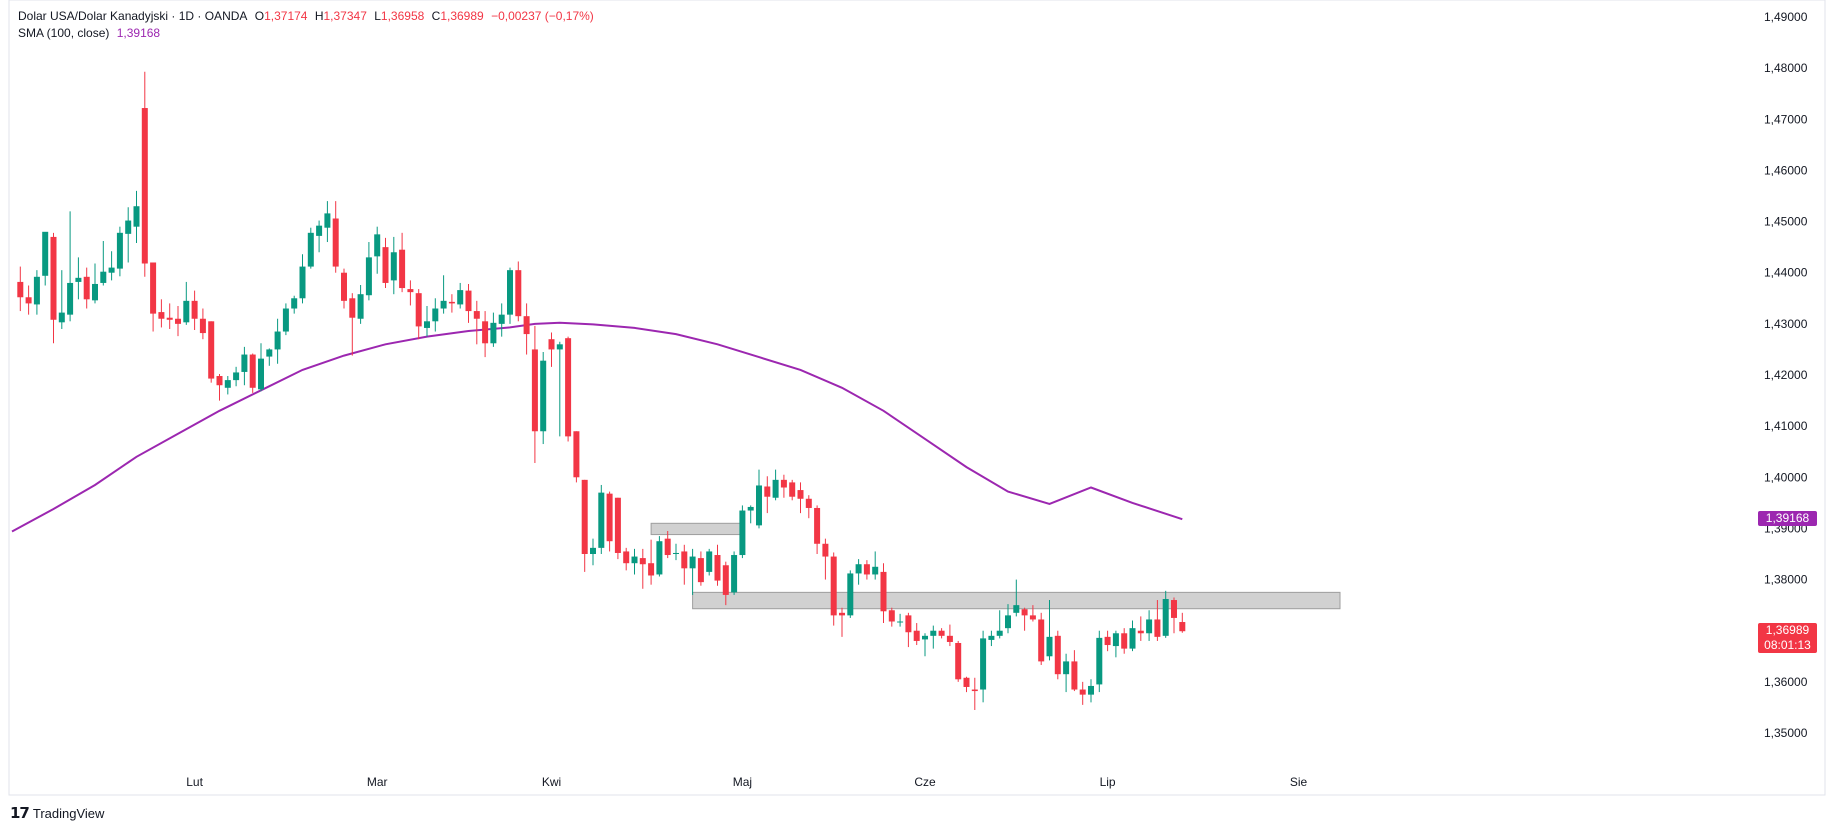 The width and height of the screenshot is (1835, 831). I want to click on symbol-title: Dolar USA/Dolar Kanadyjski · 1D · OANDA, so click(133, 16).